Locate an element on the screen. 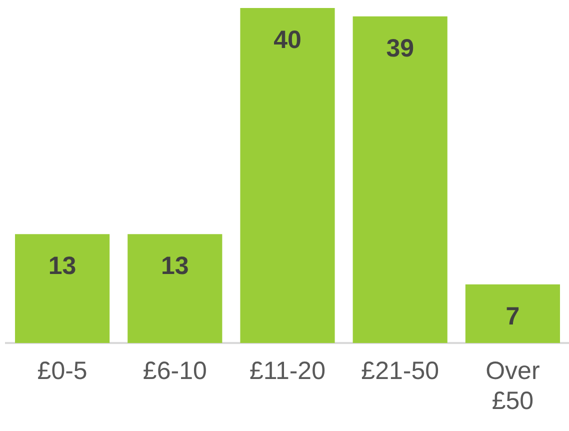 The image size is (569, 431). data-label: 7 is located at coordinates (513, 316).